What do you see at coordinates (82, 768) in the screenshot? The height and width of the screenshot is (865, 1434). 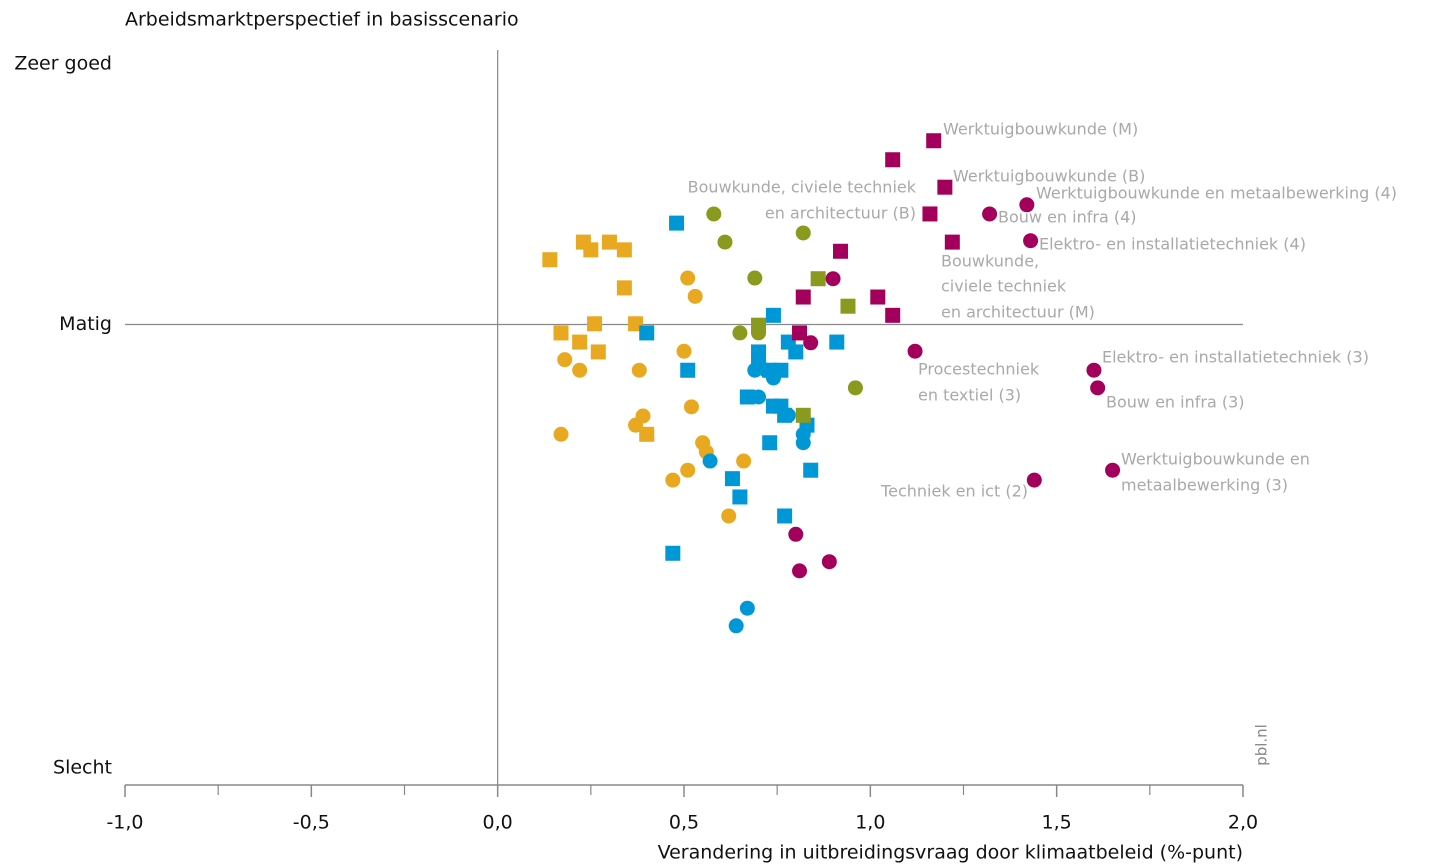 I see `y-tick-label: Slecht` at bounding box center [82, 768].